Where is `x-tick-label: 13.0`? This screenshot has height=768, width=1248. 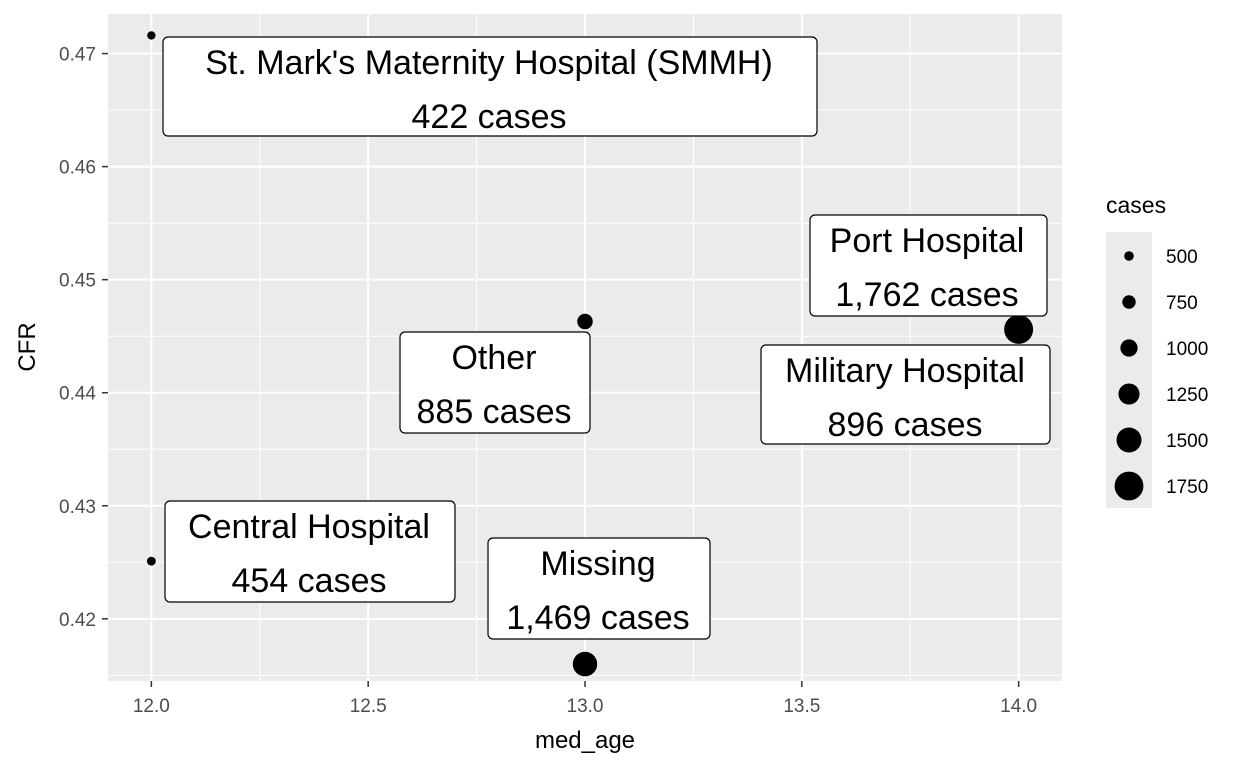 x-tick-label: 13.0 is located at coordinates (585, 706).